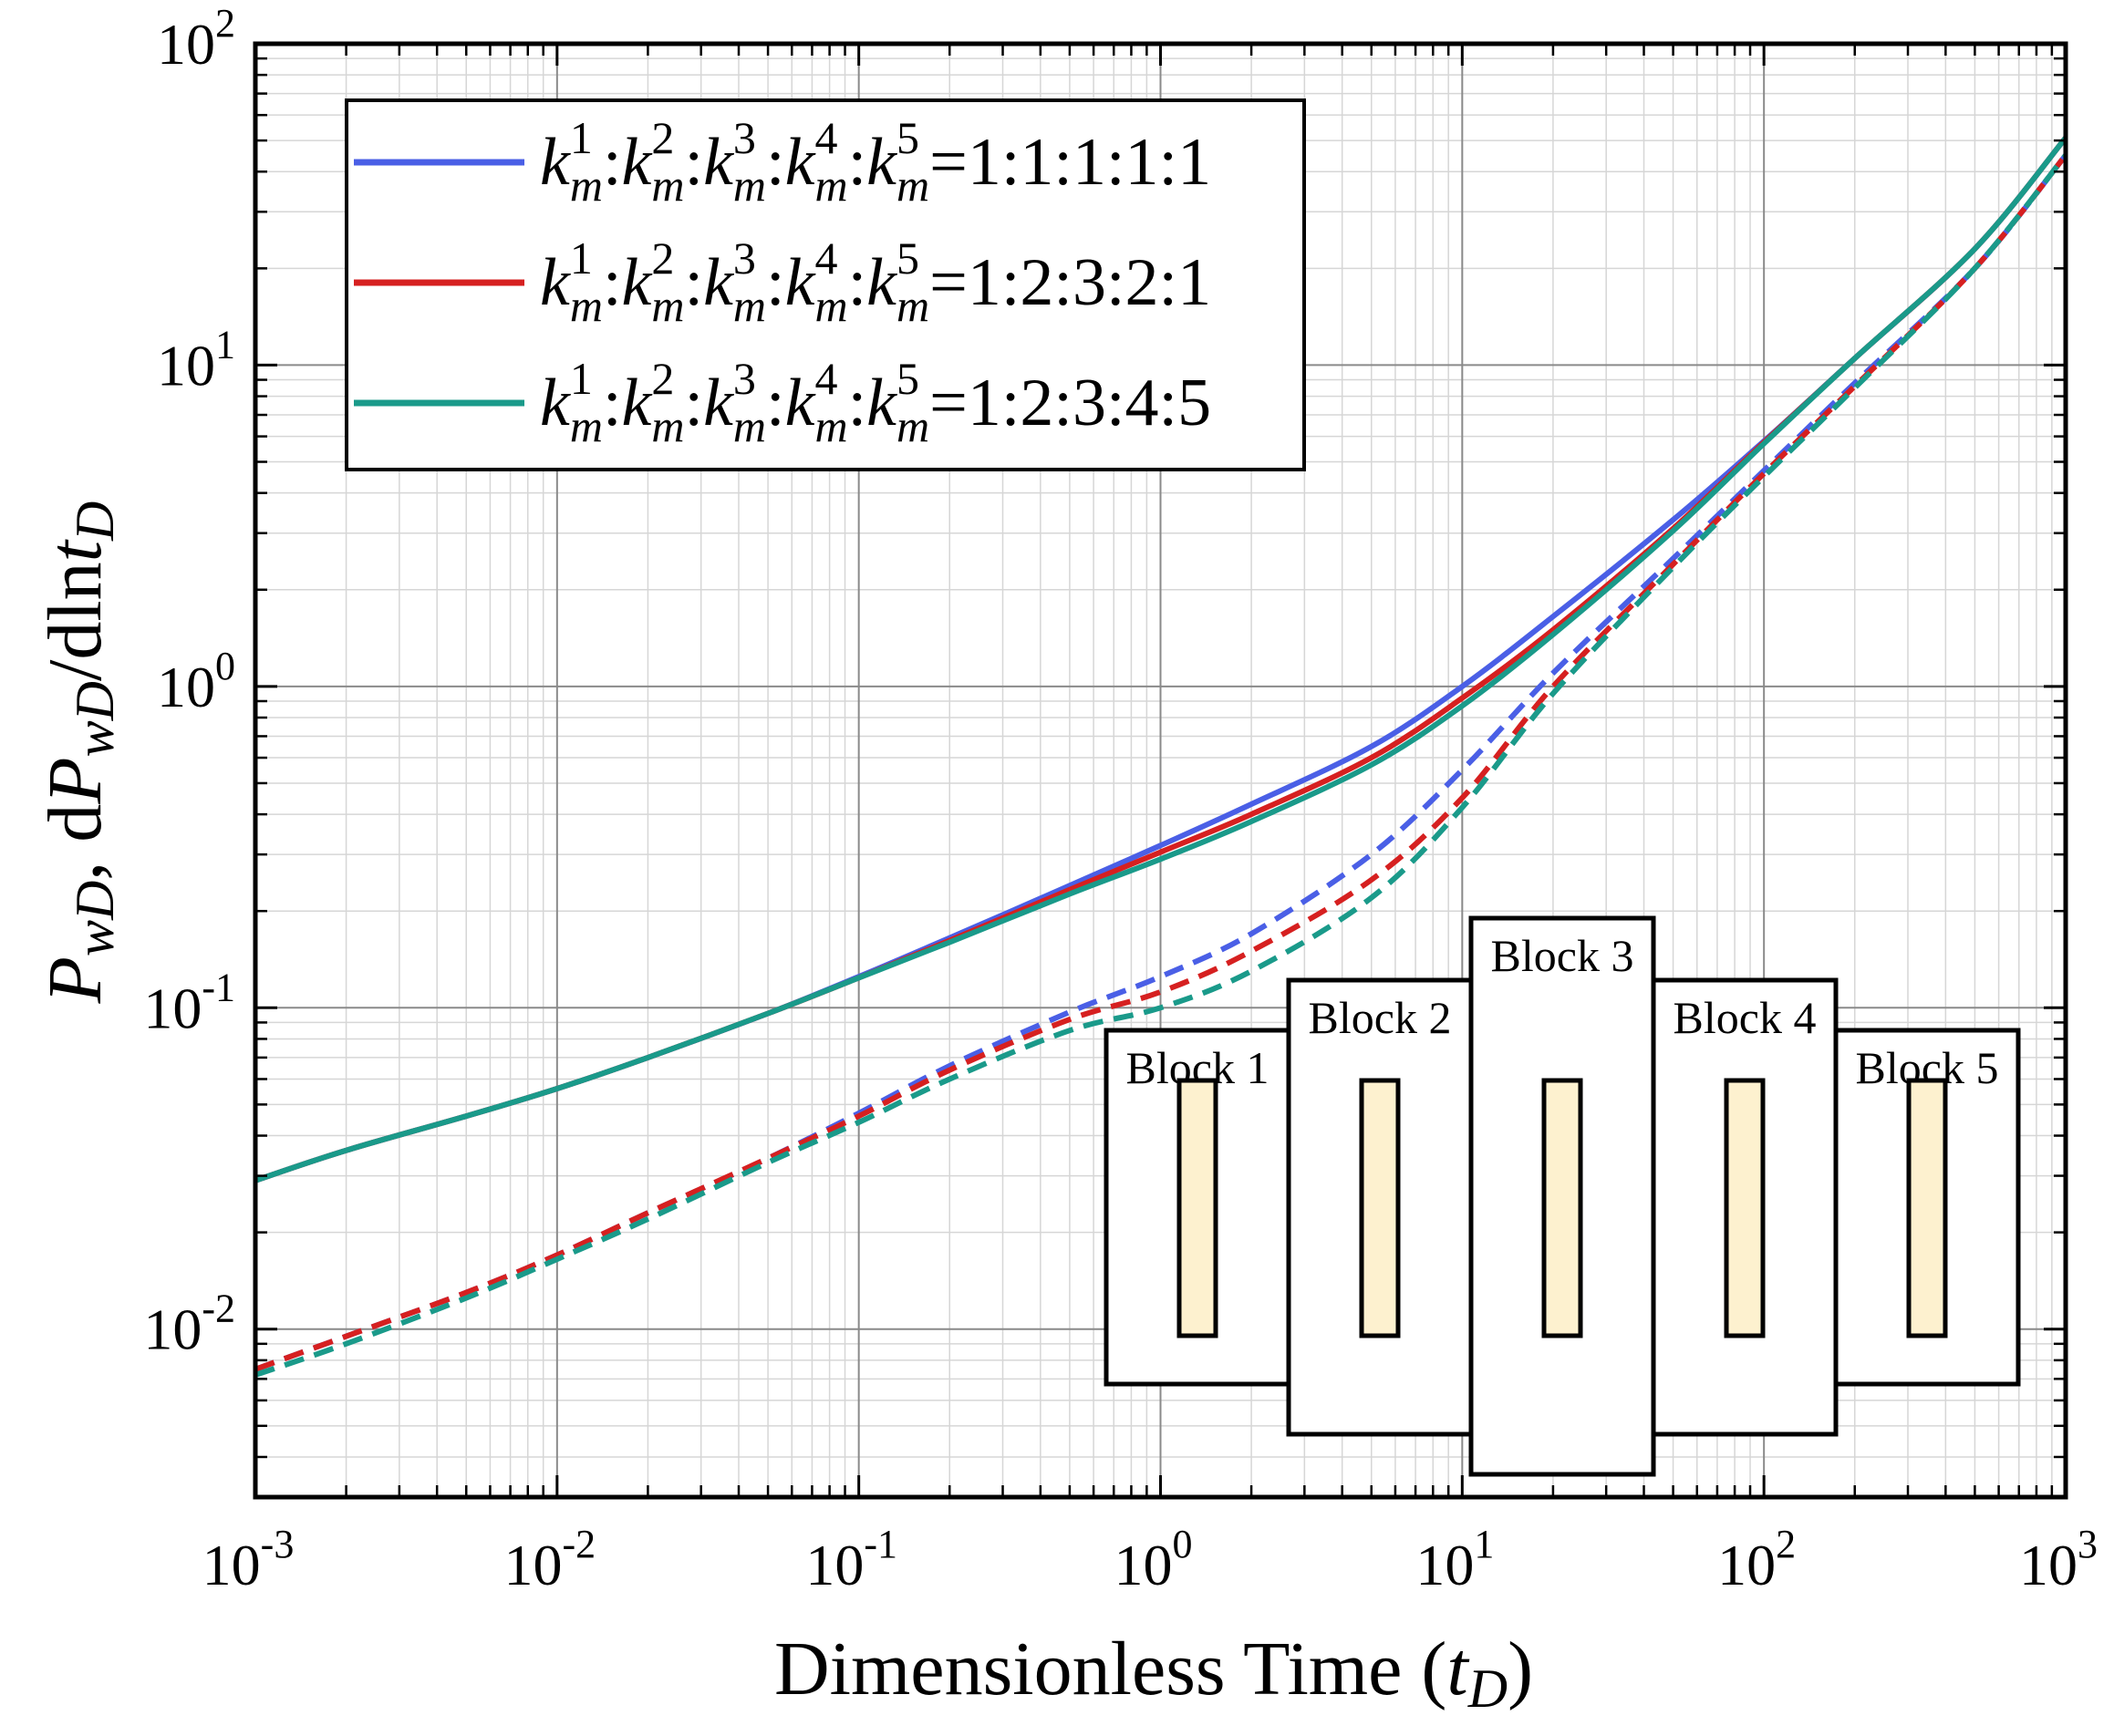 This screenshot has height=1736, width=2114. I want to click on y-axis-label-p1-sub: wD, so click(95, 918).